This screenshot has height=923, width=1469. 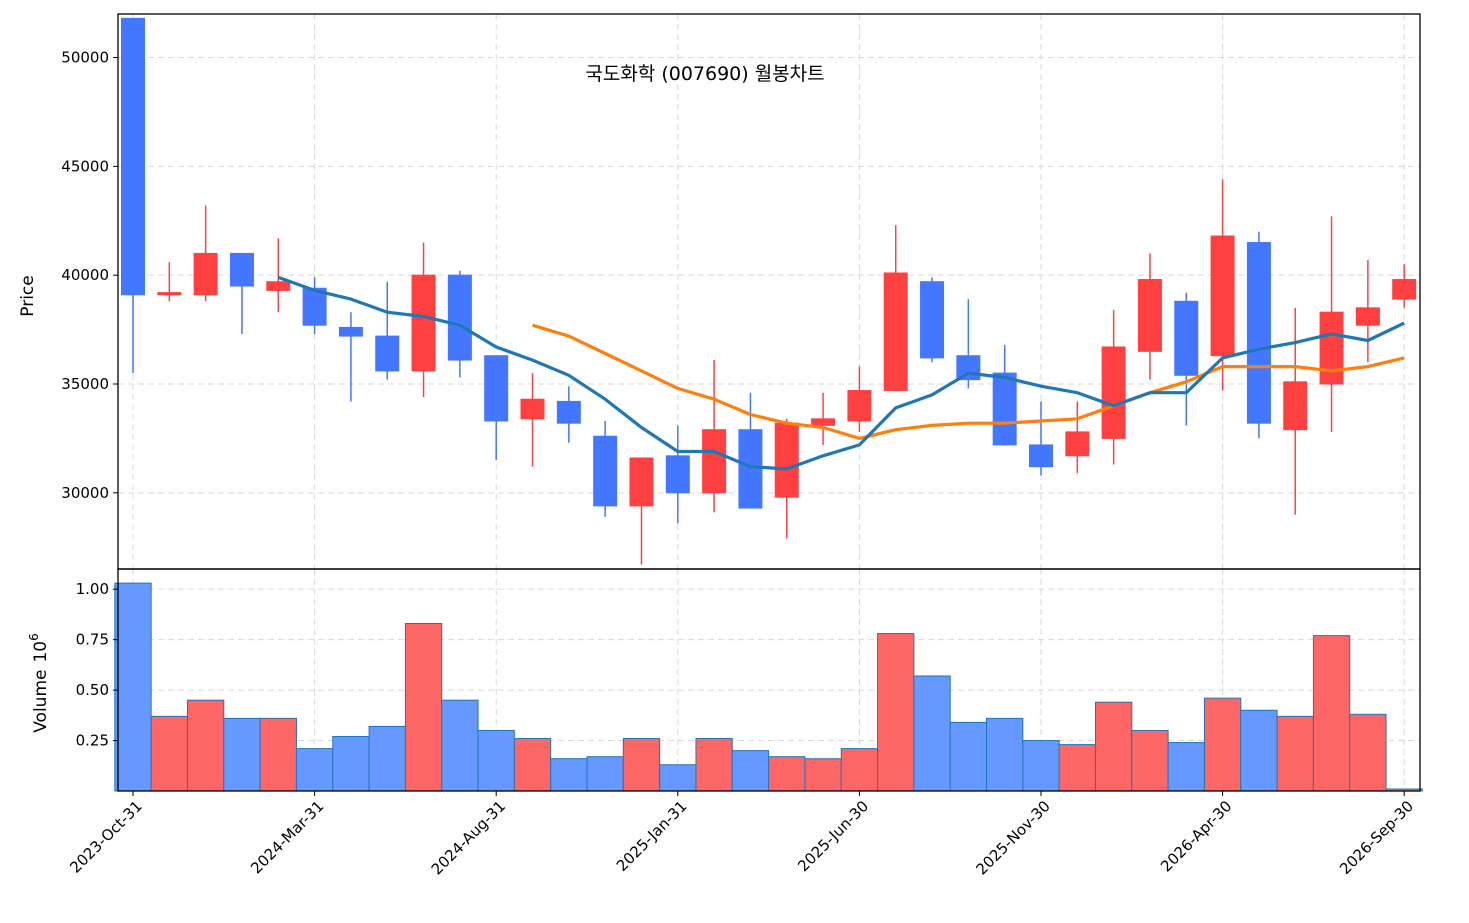 I want to click on price-tick-label: 35000, so click(x=85, y=384).